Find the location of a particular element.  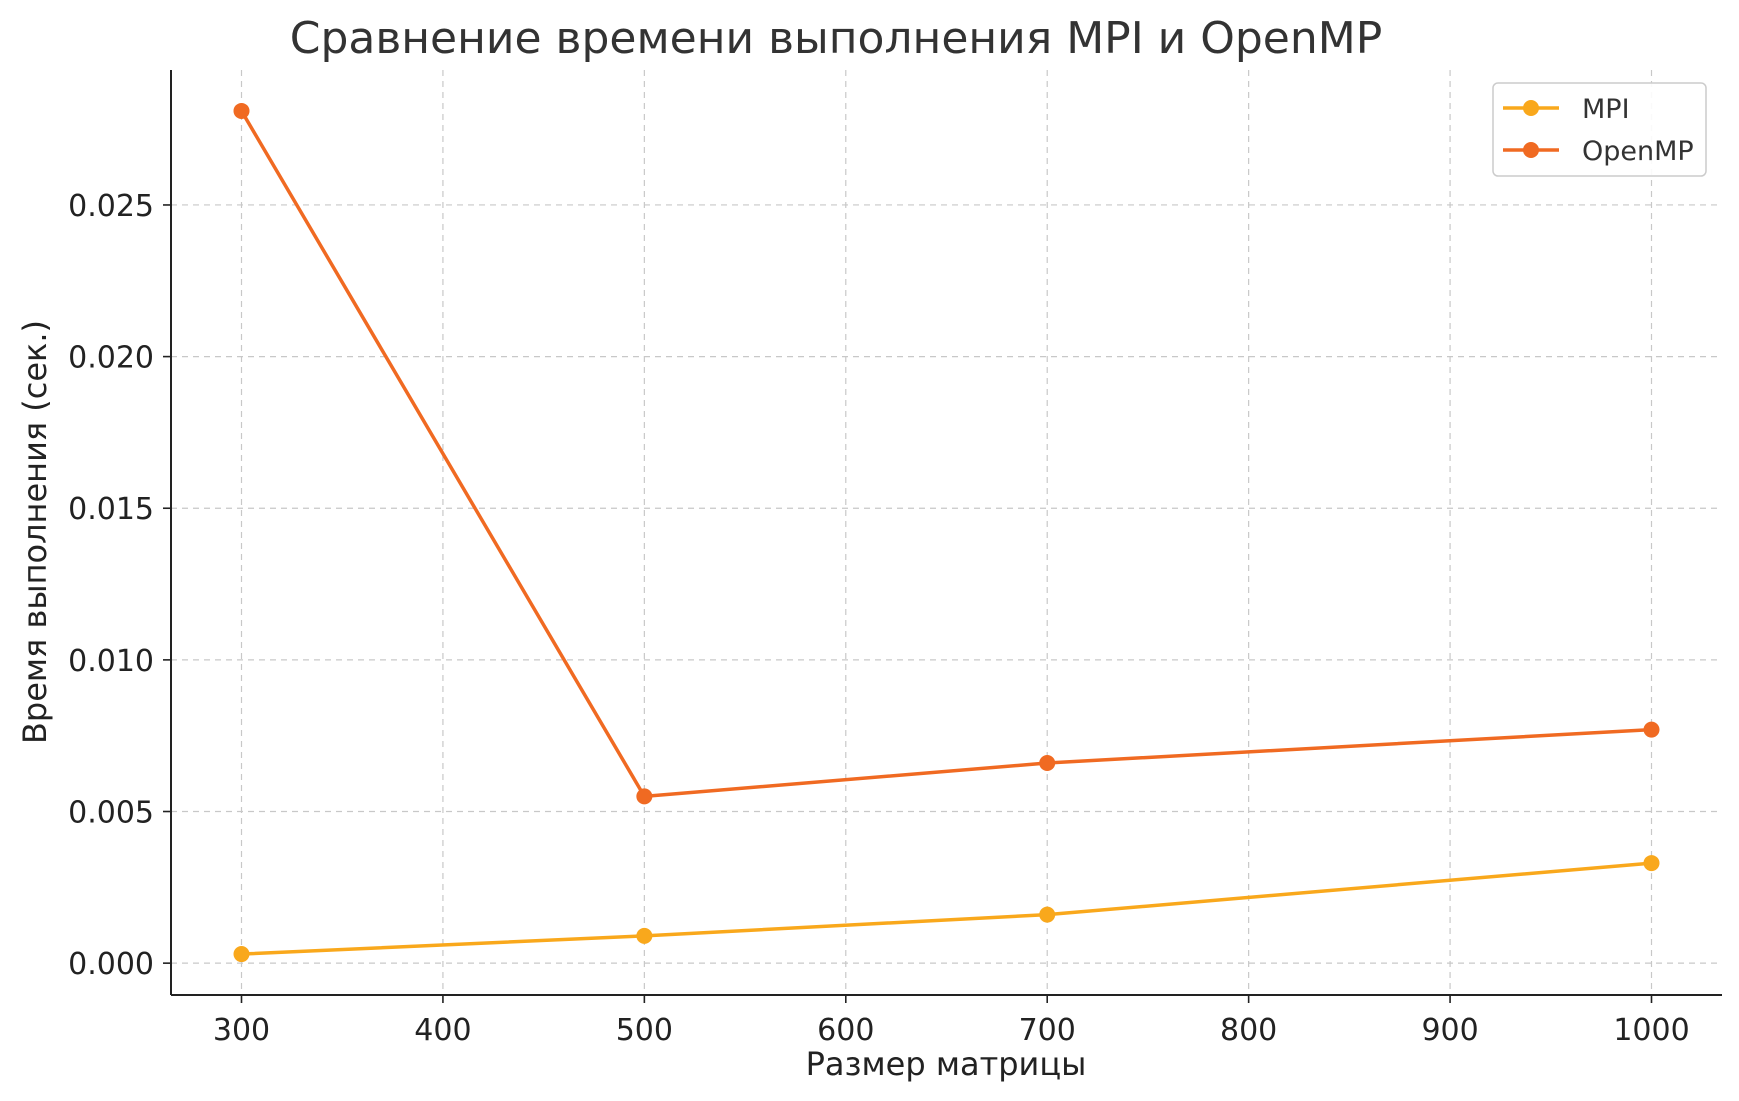

x-tick-label: 400 is located at coordinates (442, 1030).